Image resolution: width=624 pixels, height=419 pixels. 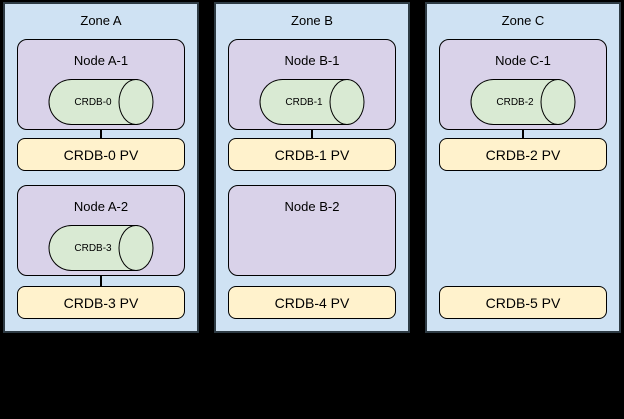 I want to click on pv-box: CRDB-0 PV, so click(x=101, y=154).